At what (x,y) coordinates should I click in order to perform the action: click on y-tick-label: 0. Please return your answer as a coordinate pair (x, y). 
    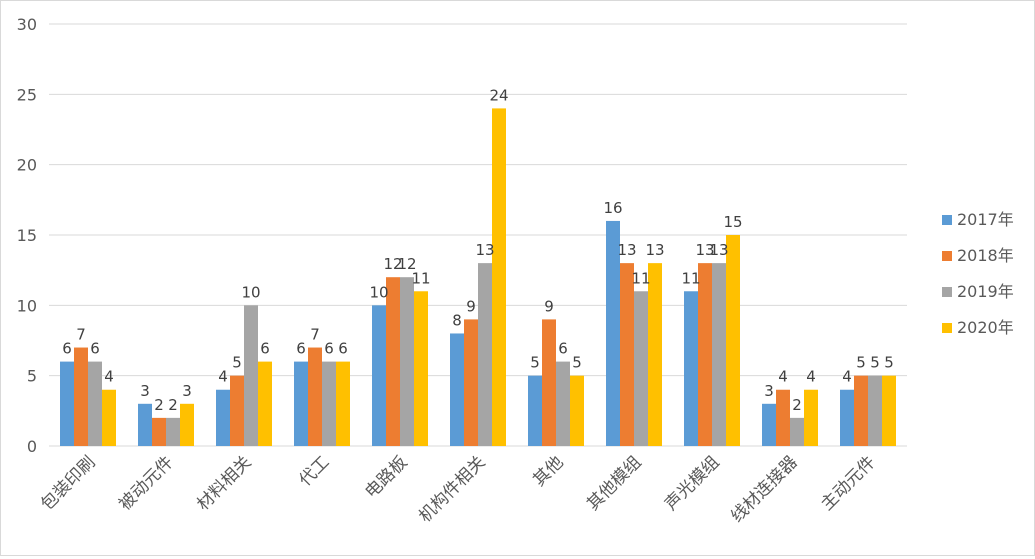
    Looking at the image, I should click on (32, 446).